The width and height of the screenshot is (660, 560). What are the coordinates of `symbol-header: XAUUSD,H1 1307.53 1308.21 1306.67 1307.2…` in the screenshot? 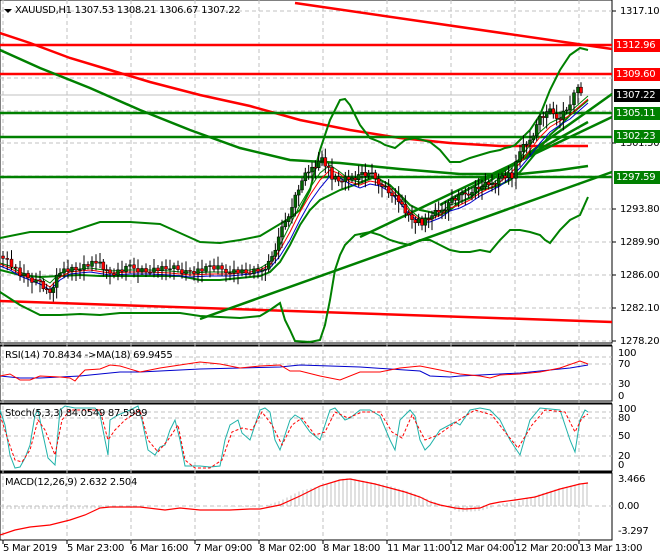 It's located at (128, 10).